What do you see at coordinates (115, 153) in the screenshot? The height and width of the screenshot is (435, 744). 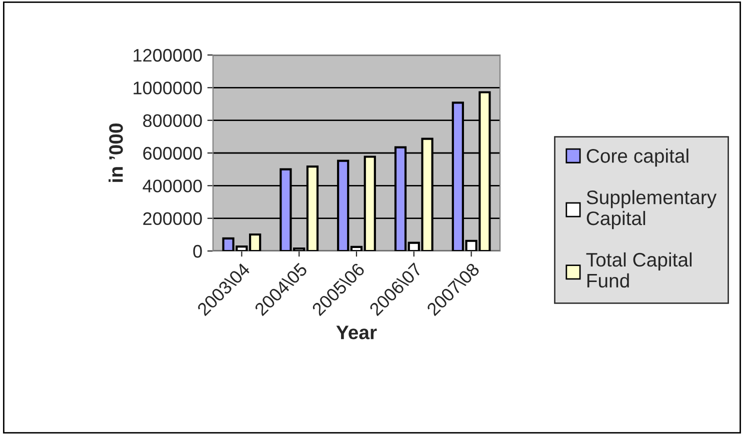 I see `y-axis-title: in ’000` at bounding box center [115, 153].